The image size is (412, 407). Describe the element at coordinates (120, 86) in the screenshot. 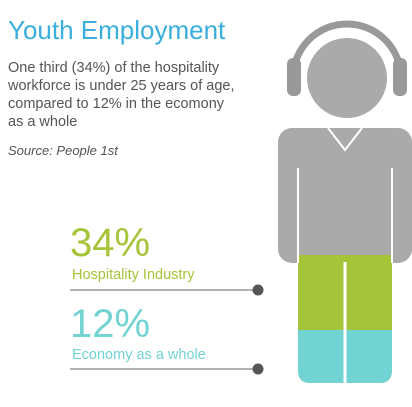

I see `description-line: workforce is under 25 years of age,` at that location.